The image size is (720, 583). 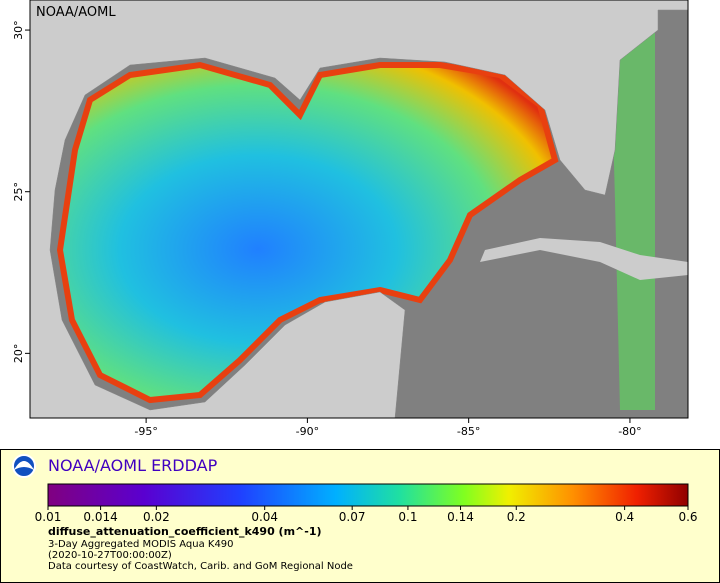 I want to click on land, so click(x=584, y=259).